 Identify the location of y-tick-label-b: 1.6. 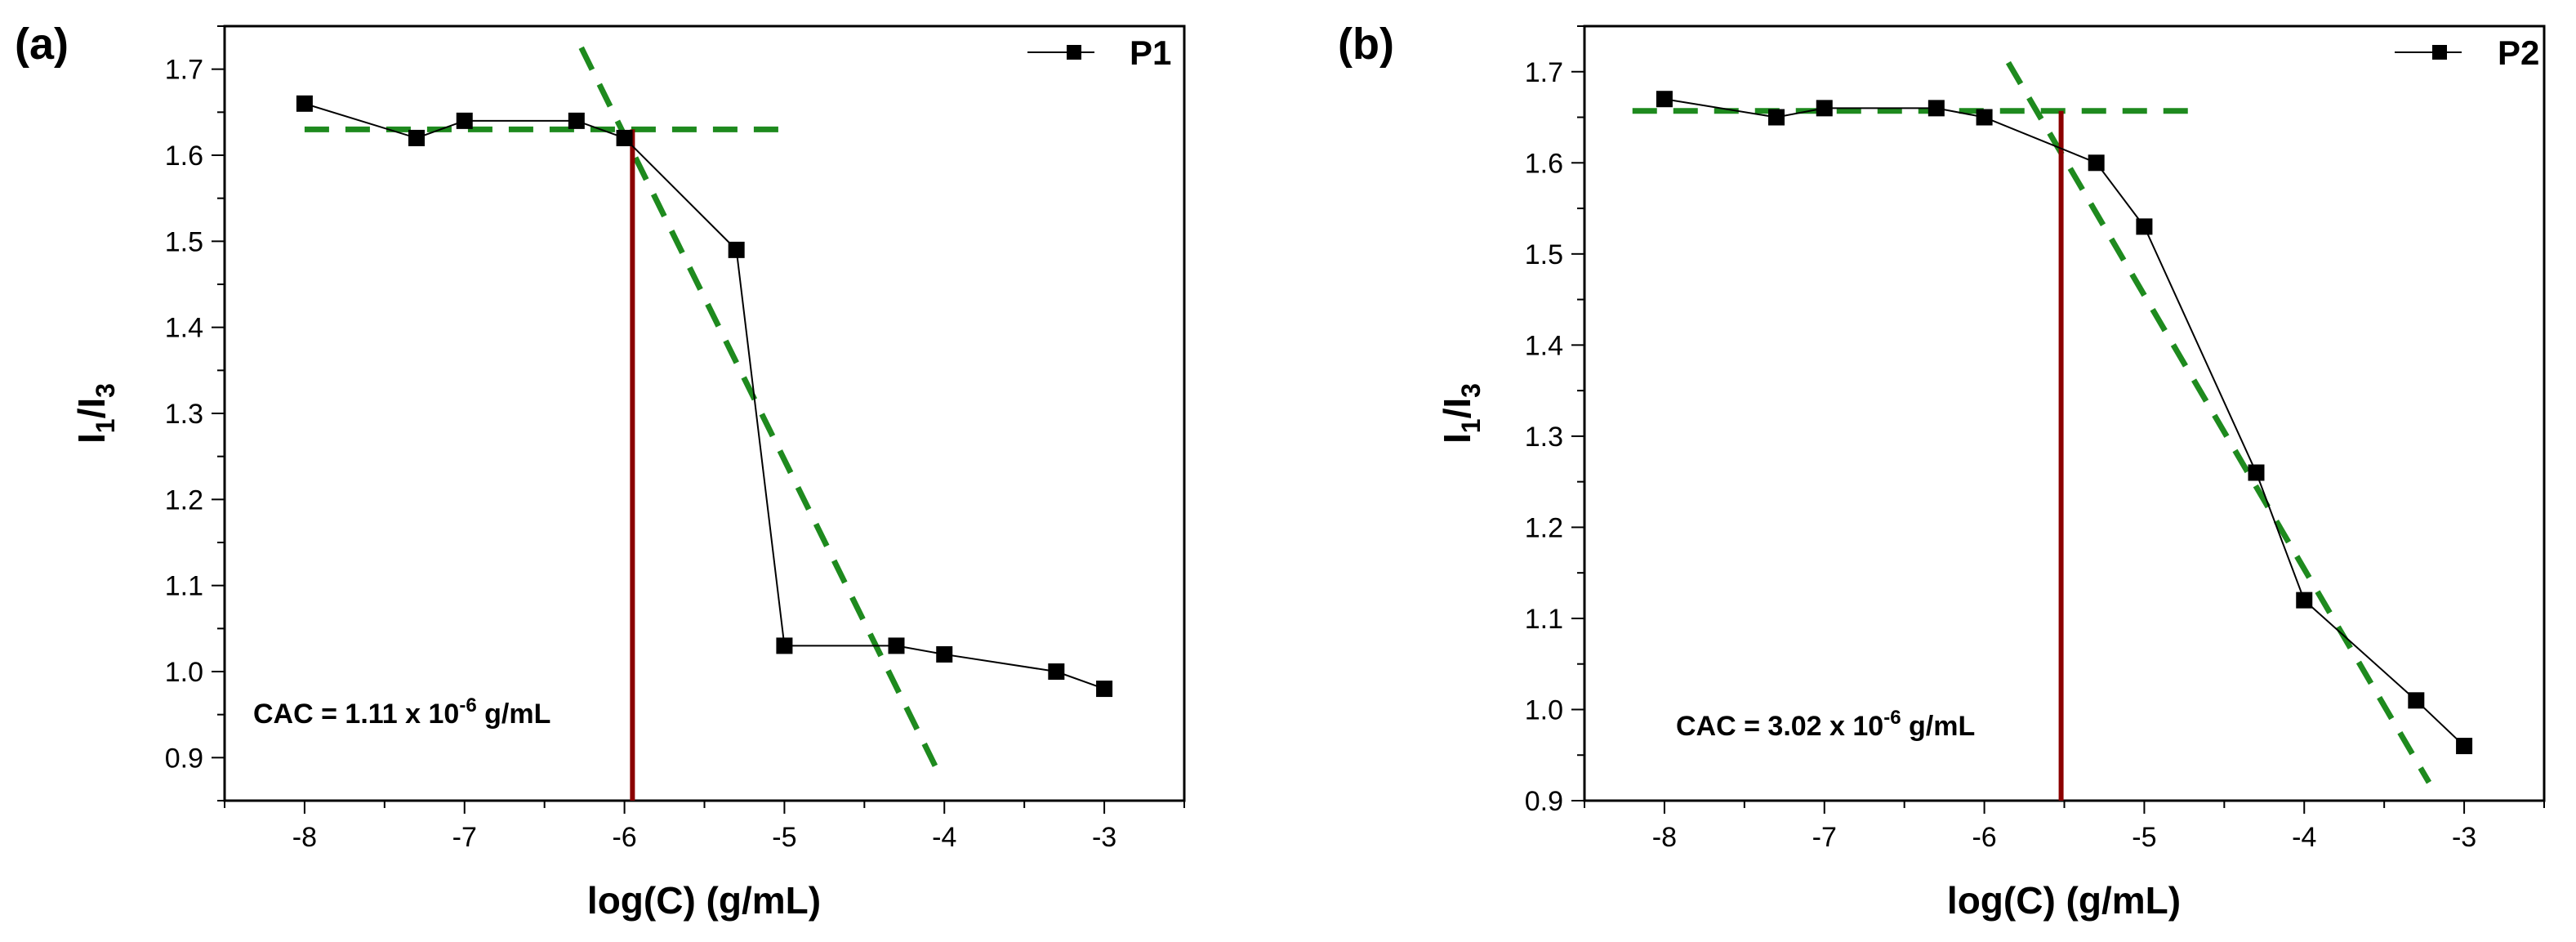
(1544, 164).